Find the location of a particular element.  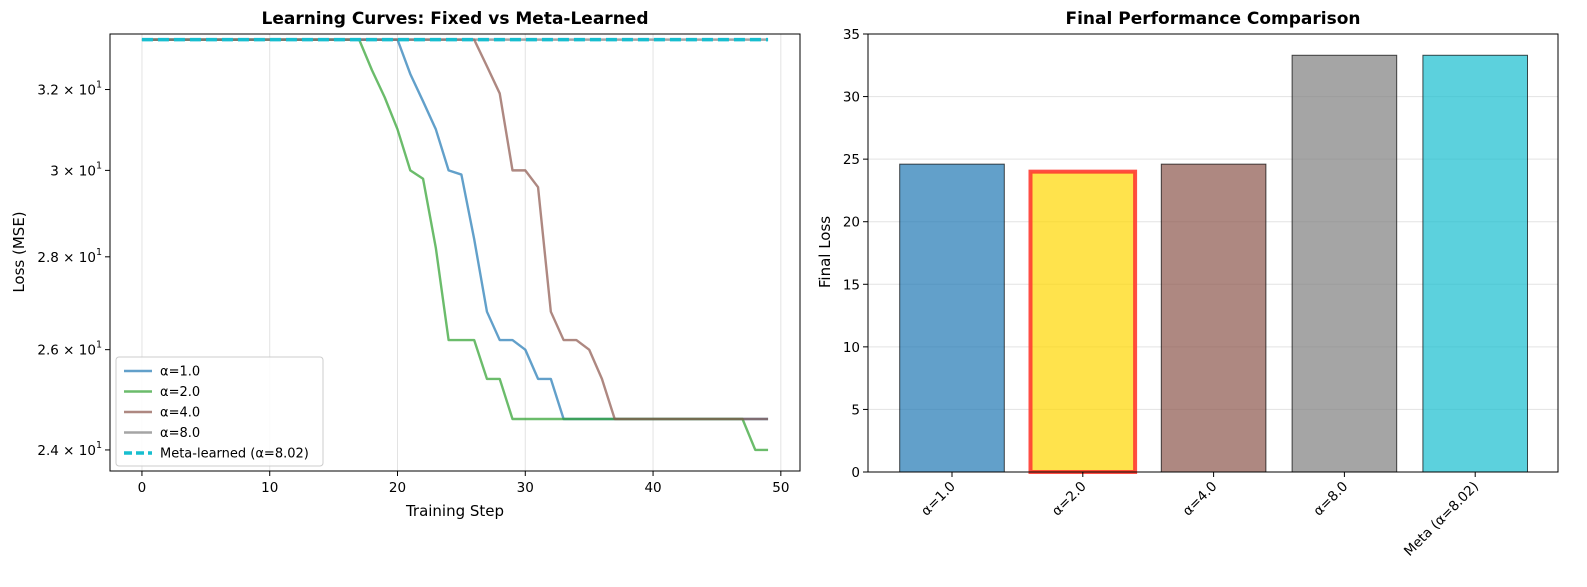

legend-box is located at coordinates (219, 411).